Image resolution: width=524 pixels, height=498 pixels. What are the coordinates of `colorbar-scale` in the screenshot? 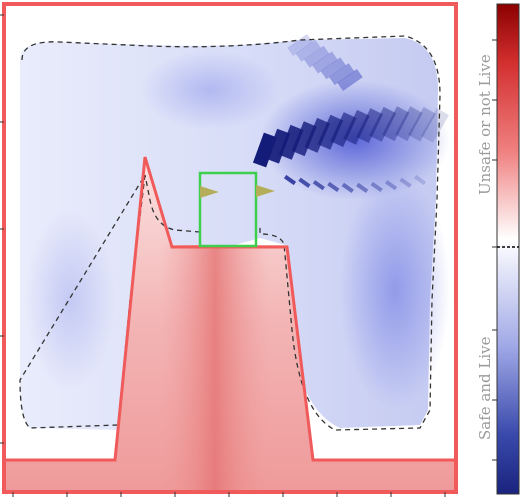 It's located at (508, 249).